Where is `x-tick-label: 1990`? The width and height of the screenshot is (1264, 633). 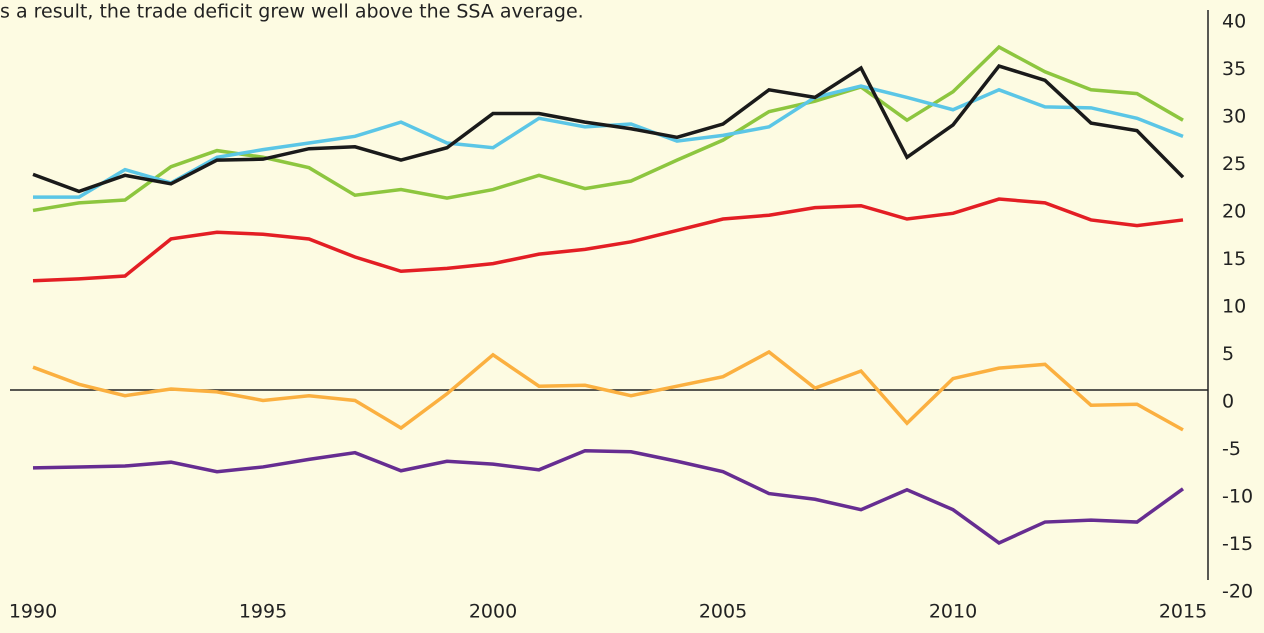 x-tick-label: 1990 is located at coordinates (33, 612).